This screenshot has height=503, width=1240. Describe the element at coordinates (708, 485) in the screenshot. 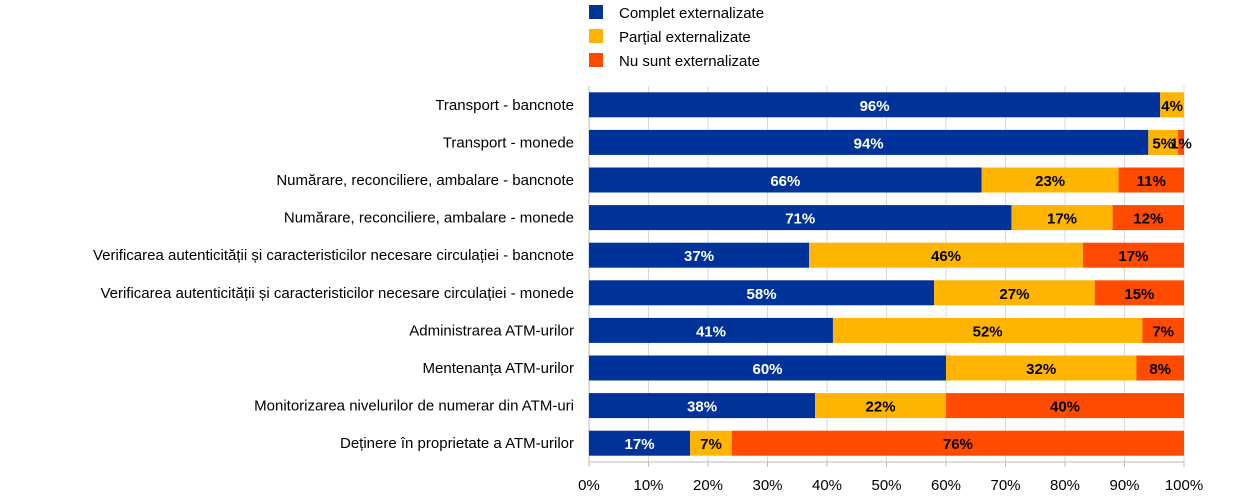

I see `x-tick-label: 20%` at that location.